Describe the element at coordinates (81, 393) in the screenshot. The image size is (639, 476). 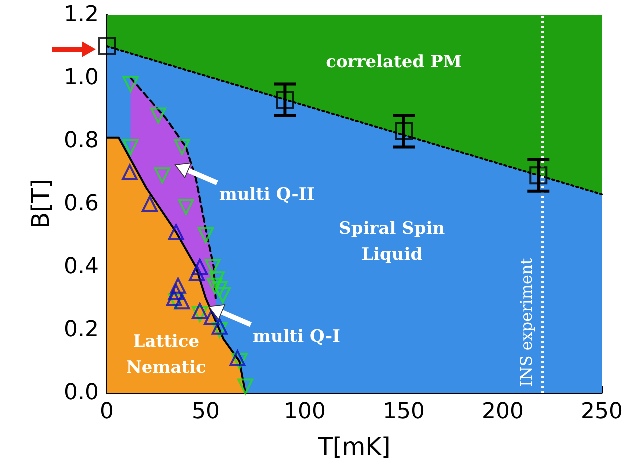
I see `y-tick-label: 0.0` at that location.